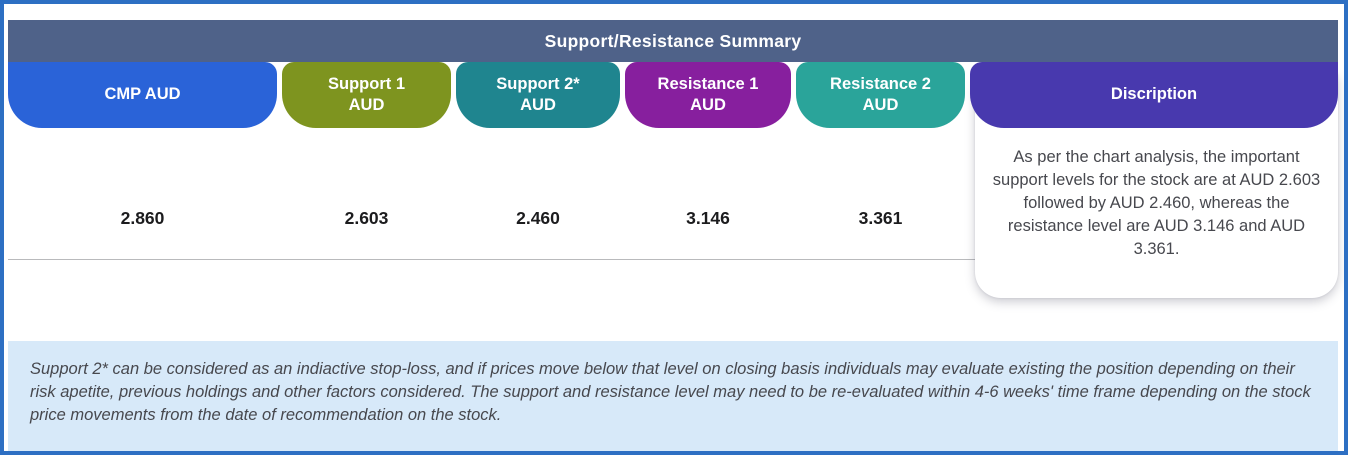  What do you see at coordinates (880, 95) in the screenshot?
I see `column-header-resistance2: Resistance 2 AUD` at bounding box center [880, 95].